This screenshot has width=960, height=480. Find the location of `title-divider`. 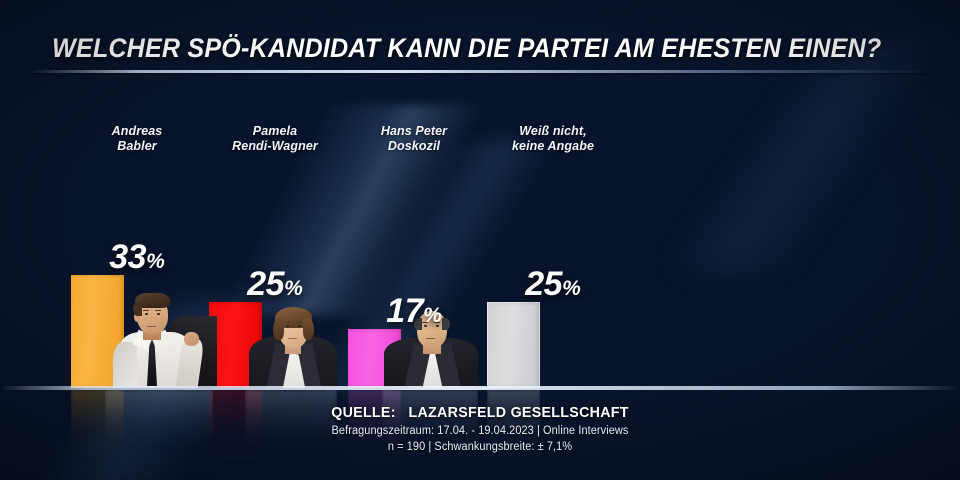

title-divider is located at coordinates (480, 71).